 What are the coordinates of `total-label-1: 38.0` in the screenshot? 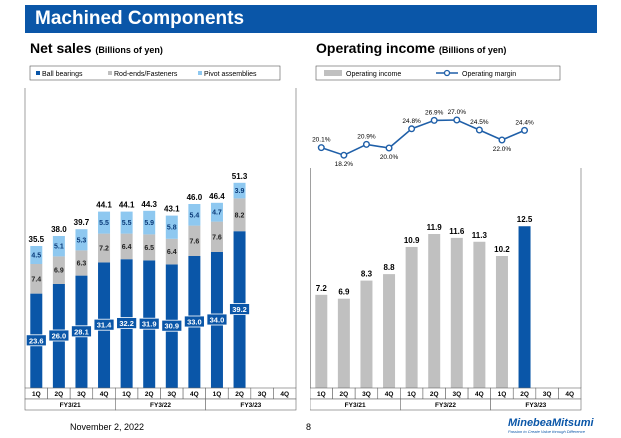 It's located at (59, 229).